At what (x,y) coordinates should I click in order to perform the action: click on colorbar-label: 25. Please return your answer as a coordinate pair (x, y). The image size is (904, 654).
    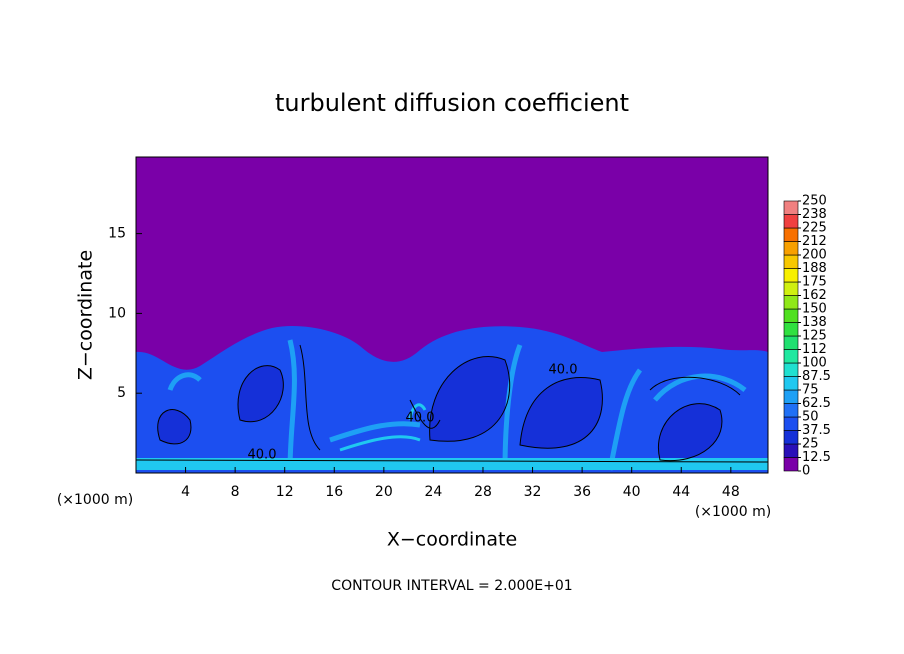
    Looking at the image, I should click on (810, 444).